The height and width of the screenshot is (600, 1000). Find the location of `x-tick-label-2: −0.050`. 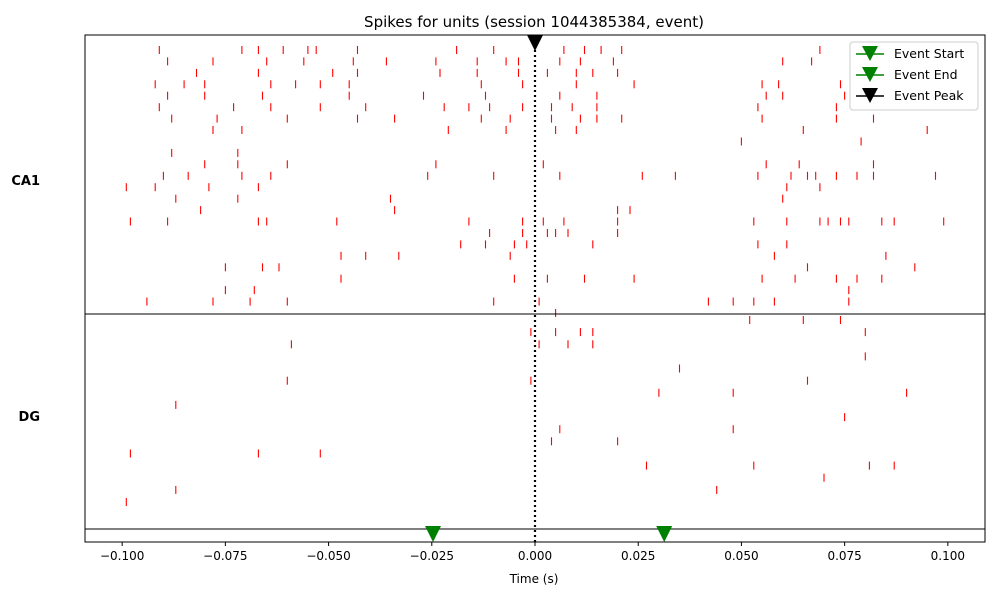

x-tick-label-2: −0.050 is located at coordinates (328, 556).